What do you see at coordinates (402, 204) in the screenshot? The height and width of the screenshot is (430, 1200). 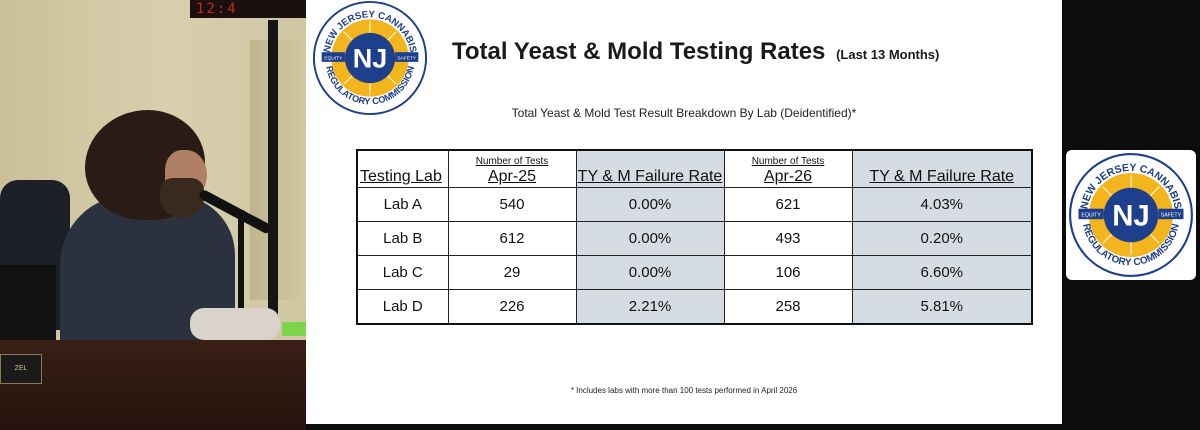 I see `cell-lab: Lab A` at bounding box center [402, 204].